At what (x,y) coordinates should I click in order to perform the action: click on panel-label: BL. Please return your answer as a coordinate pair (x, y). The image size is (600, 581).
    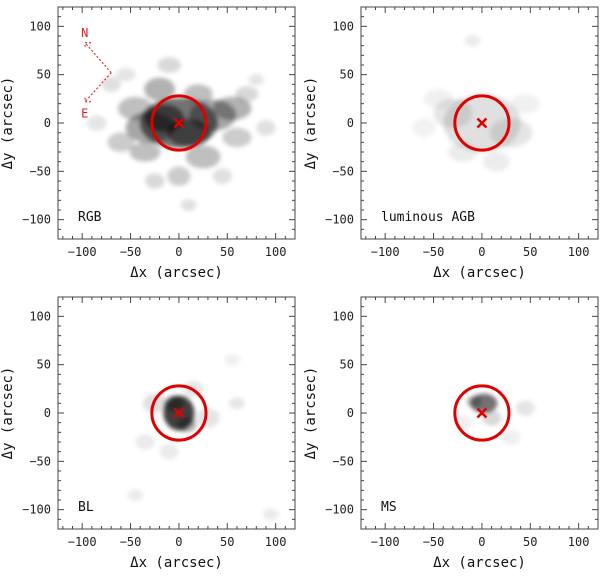
    Looking at the image, I should click on (86, 507).